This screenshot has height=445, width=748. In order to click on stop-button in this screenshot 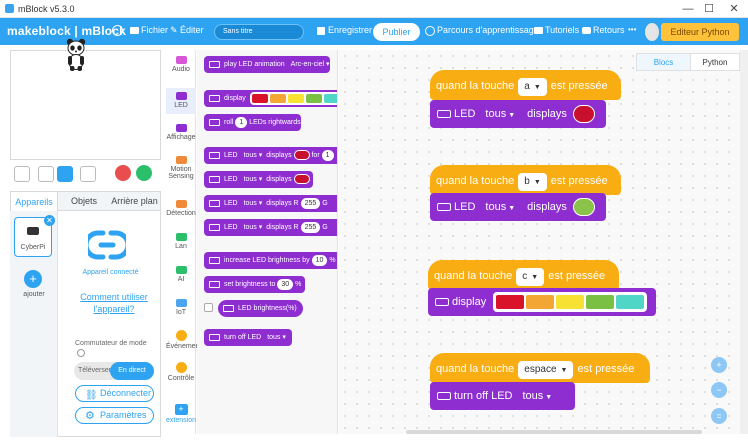, I will do `click(123, 173)`.